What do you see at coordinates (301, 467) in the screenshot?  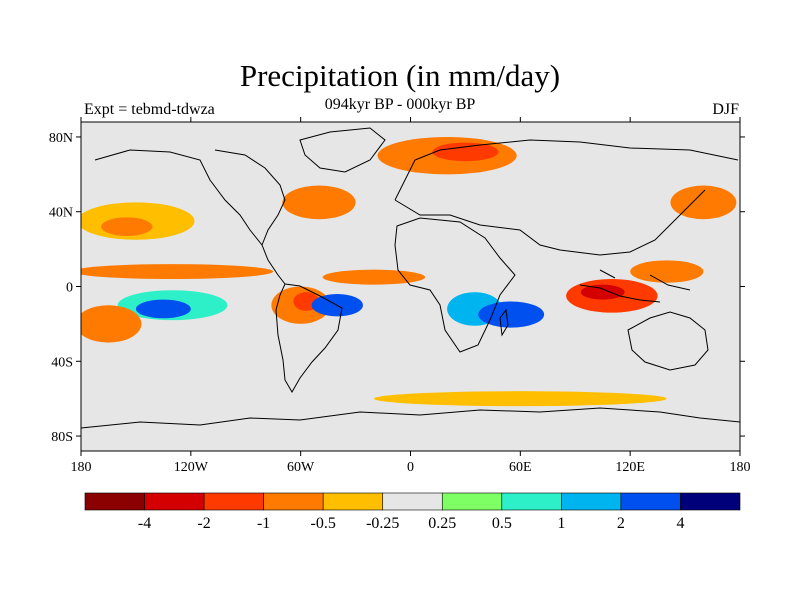 I see `lon-tick-label: 60W` at bounding box center [301, 467].